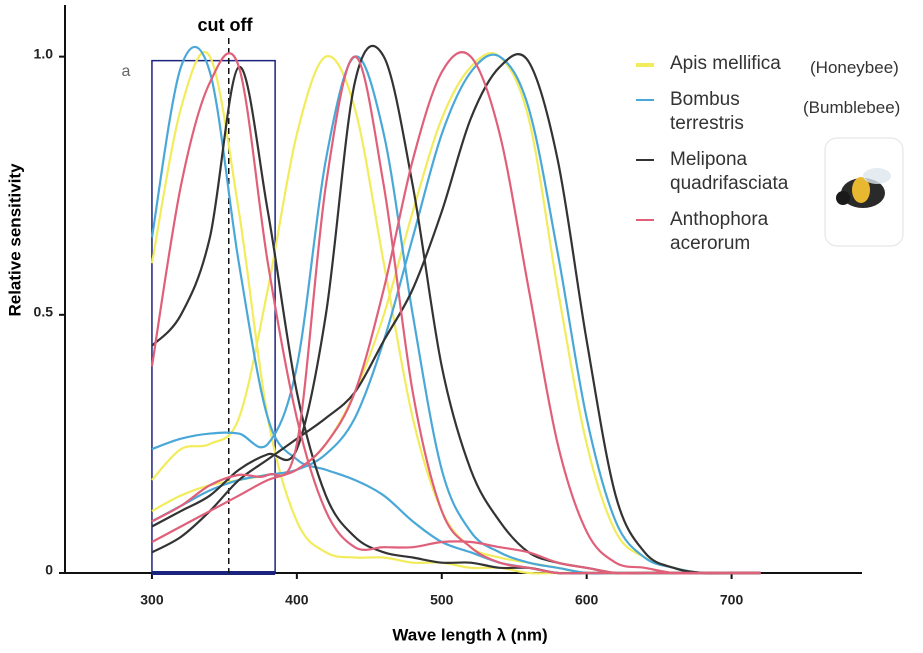 This screenshot has height=653, width=923. What do you see at coordinates (587, 600) in the screenshot?
I see `x-tick-label: 600` at bounding box center [587, 600].